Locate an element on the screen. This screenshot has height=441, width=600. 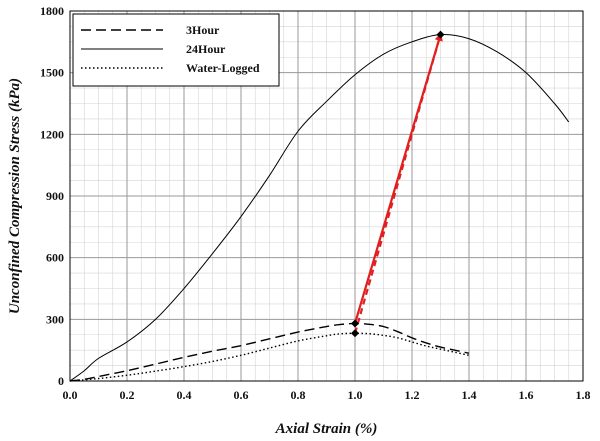
x-tick-label: 0.0 is located at coordinates (70, 395).